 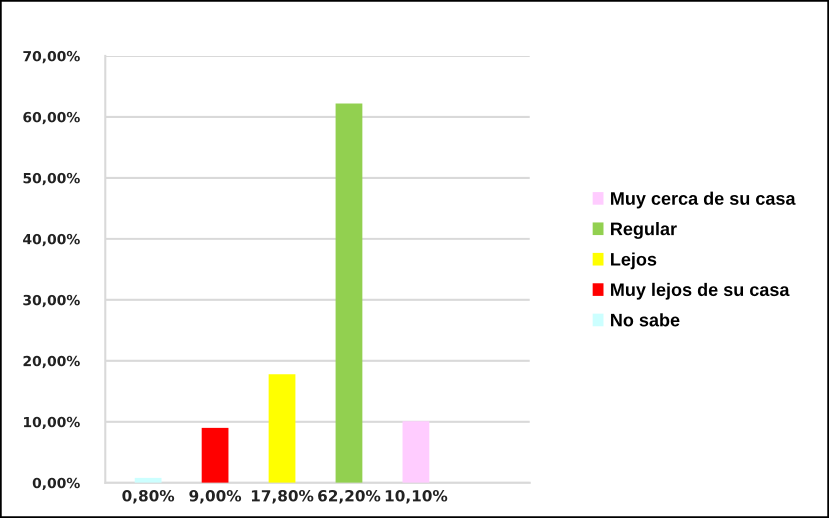 I want to click on data-label: 9,00%, so click(x=215, y=497).